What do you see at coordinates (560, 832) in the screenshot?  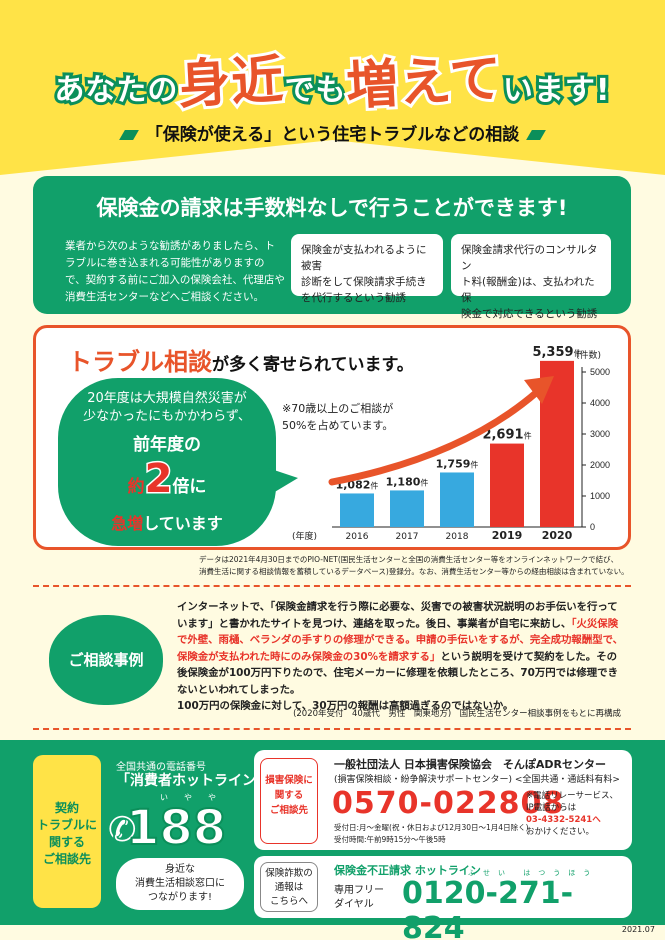 I see `ip-line: おかけください。` at bounding box center [560, 832].